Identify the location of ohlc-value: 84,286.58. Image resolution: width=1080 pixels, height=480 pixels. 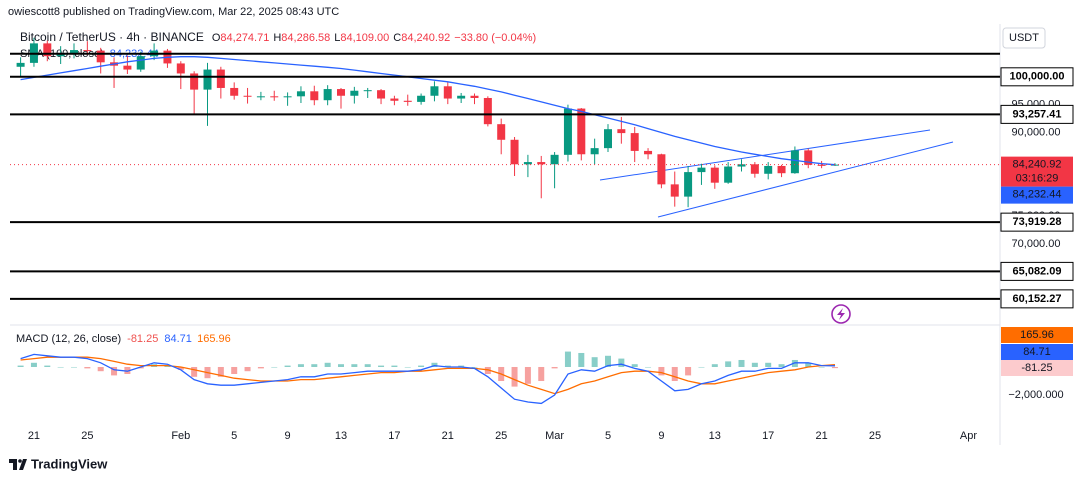
(305, 38).